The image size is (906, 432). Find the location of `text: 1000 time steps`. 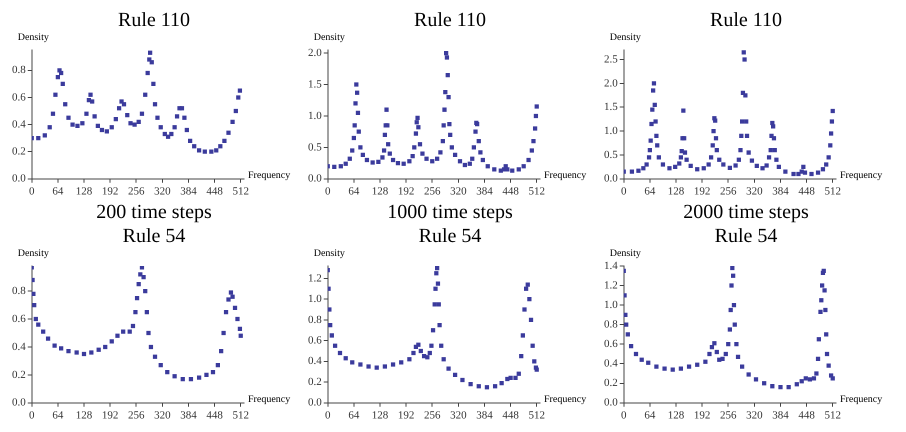

text: 1000 time steps is located at coordinates (450, 212).